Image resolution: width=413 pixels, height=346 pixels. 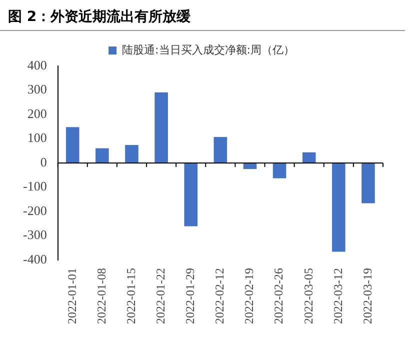 What do you see at coordinates (34, 258) in the screenshot?
I see `y-tick-label: -400` at bounding box center [34, 258].